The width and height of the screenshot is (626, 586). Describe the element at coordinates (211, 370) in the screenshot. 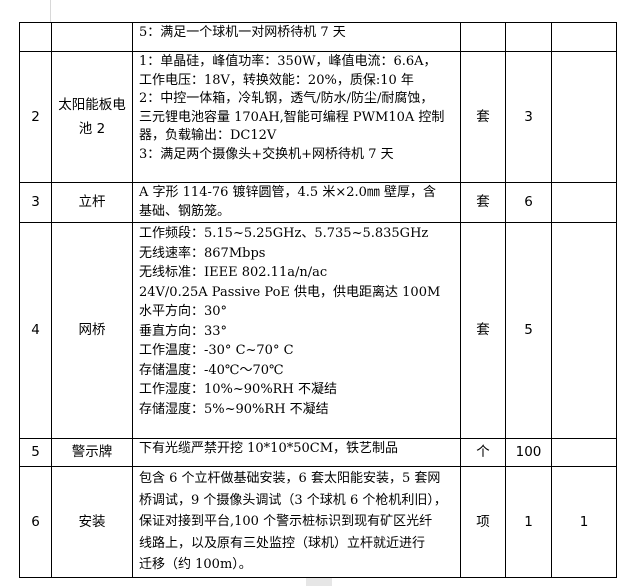

I see `description-line: 存储温度：-40℃～70℃` at that location.